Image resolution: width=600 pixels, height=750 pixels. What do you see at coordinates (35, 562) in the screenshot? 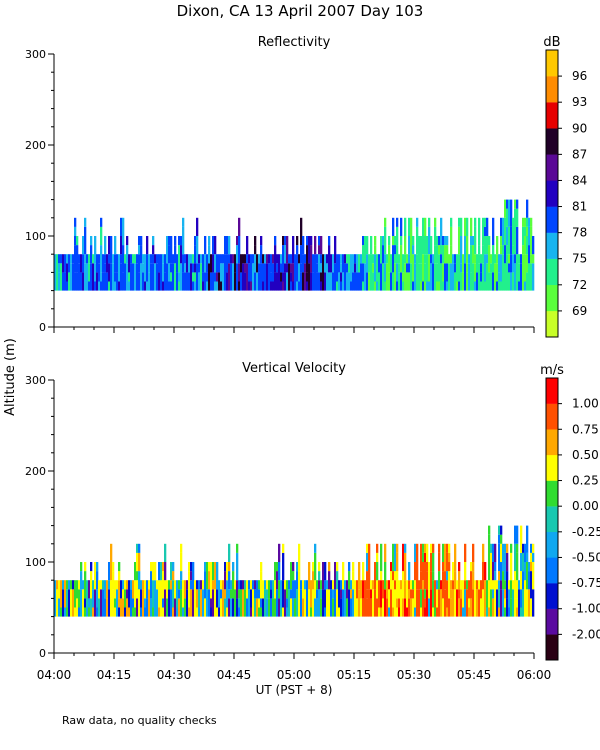
I see `y-tick-label: 100` at bounding box center [35, 562].